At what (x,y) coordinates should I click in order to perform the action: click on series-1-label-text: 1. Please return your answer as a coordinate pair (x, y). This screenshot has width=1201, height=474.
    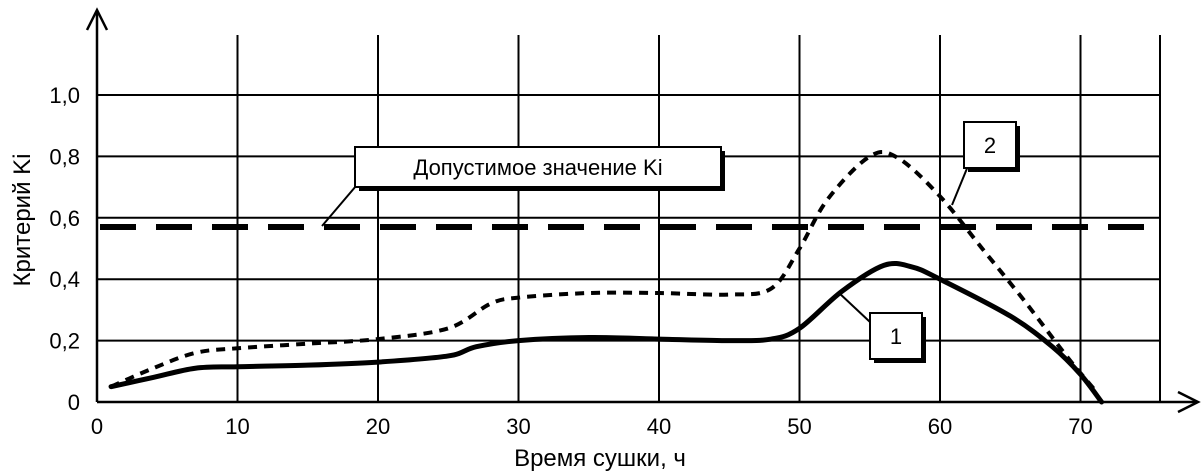
    Looking at the image, I should click on (896, 336).